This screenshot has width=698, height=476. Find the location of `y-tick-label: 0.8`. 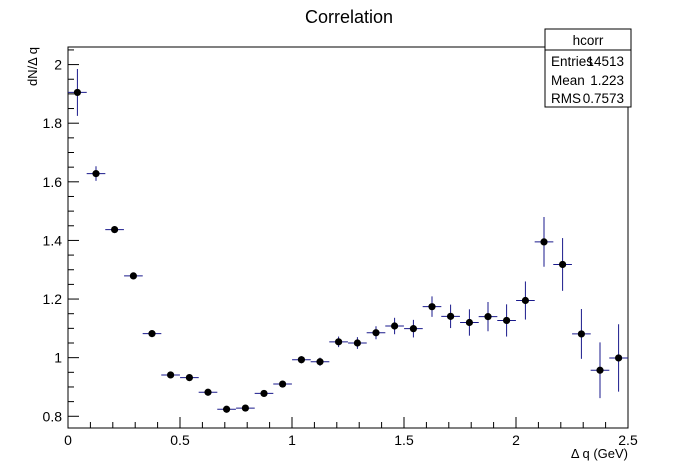

y-tick-label: 0.8 is located at coordinates (53, 416).